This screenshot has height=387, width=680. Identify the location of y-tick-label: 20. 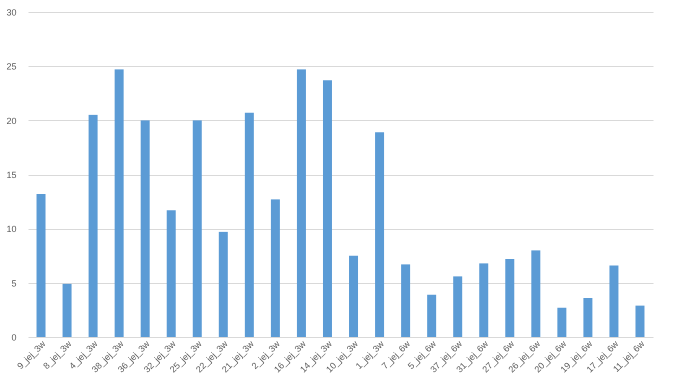
(11, 121).